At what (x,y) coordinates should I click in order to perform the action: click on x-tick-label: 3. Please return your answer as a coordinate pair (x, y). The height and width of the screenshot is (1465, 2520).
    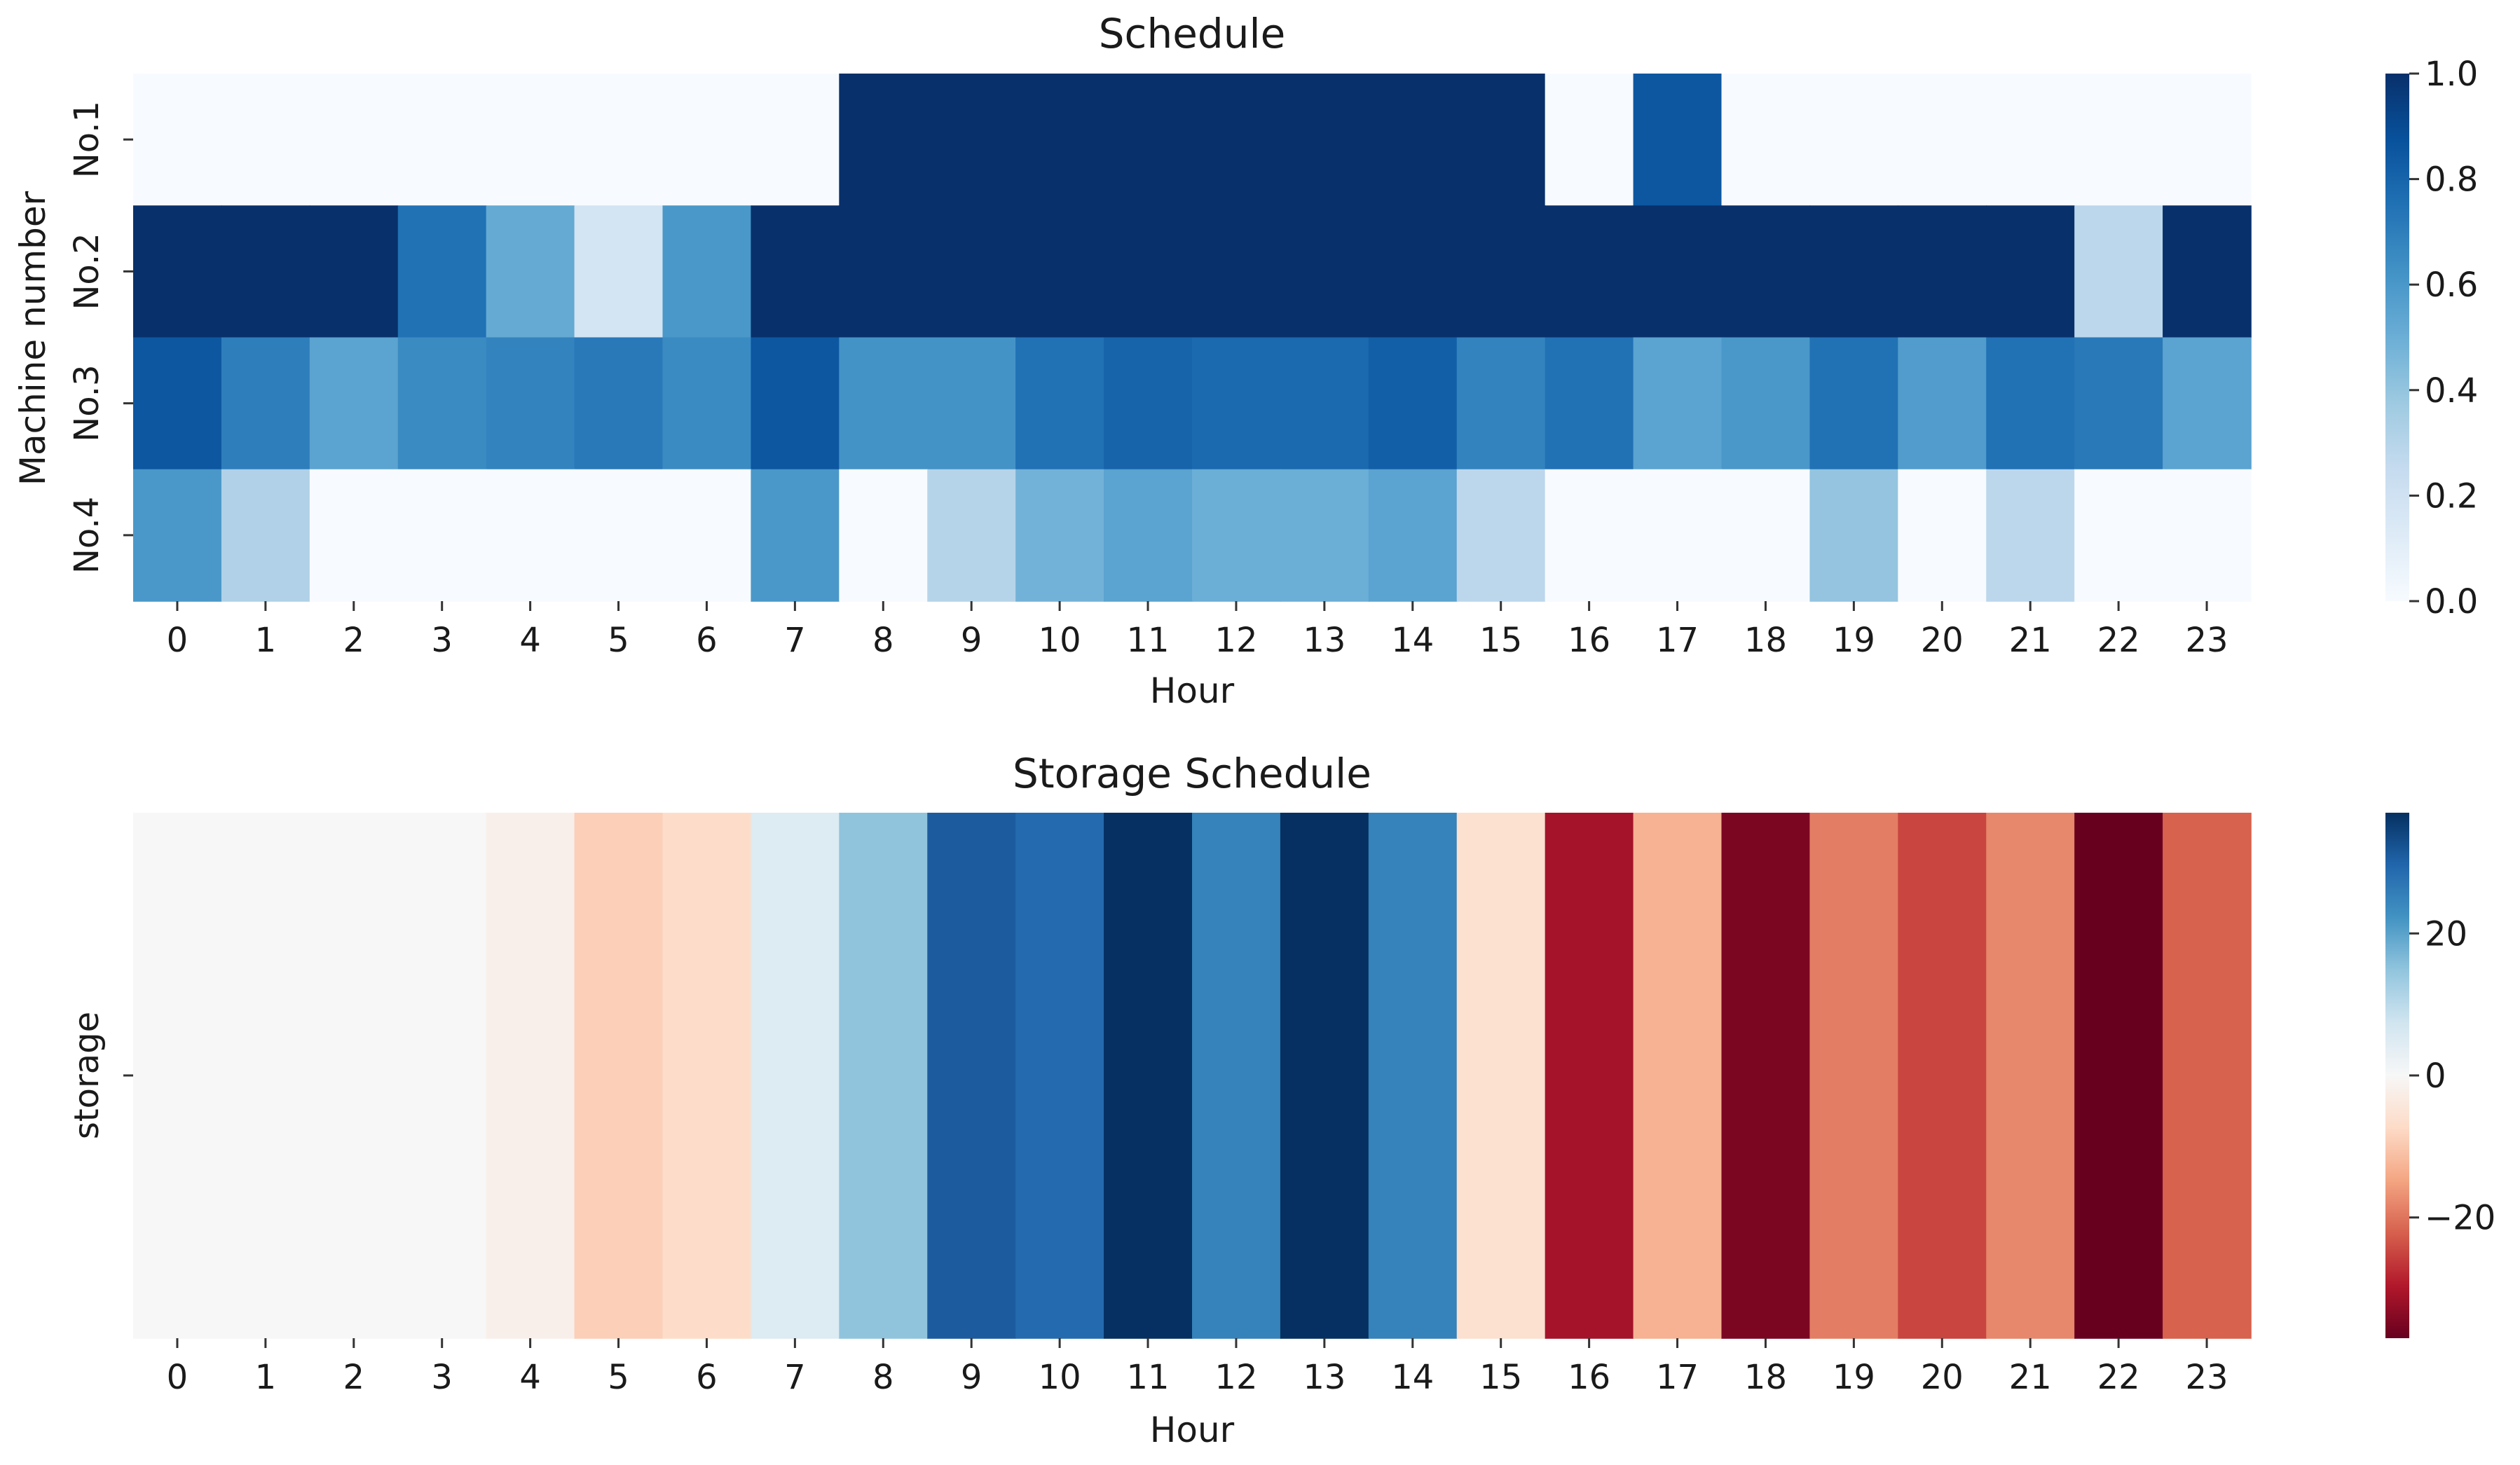
    Looking at the image, I should click on (442, 640).